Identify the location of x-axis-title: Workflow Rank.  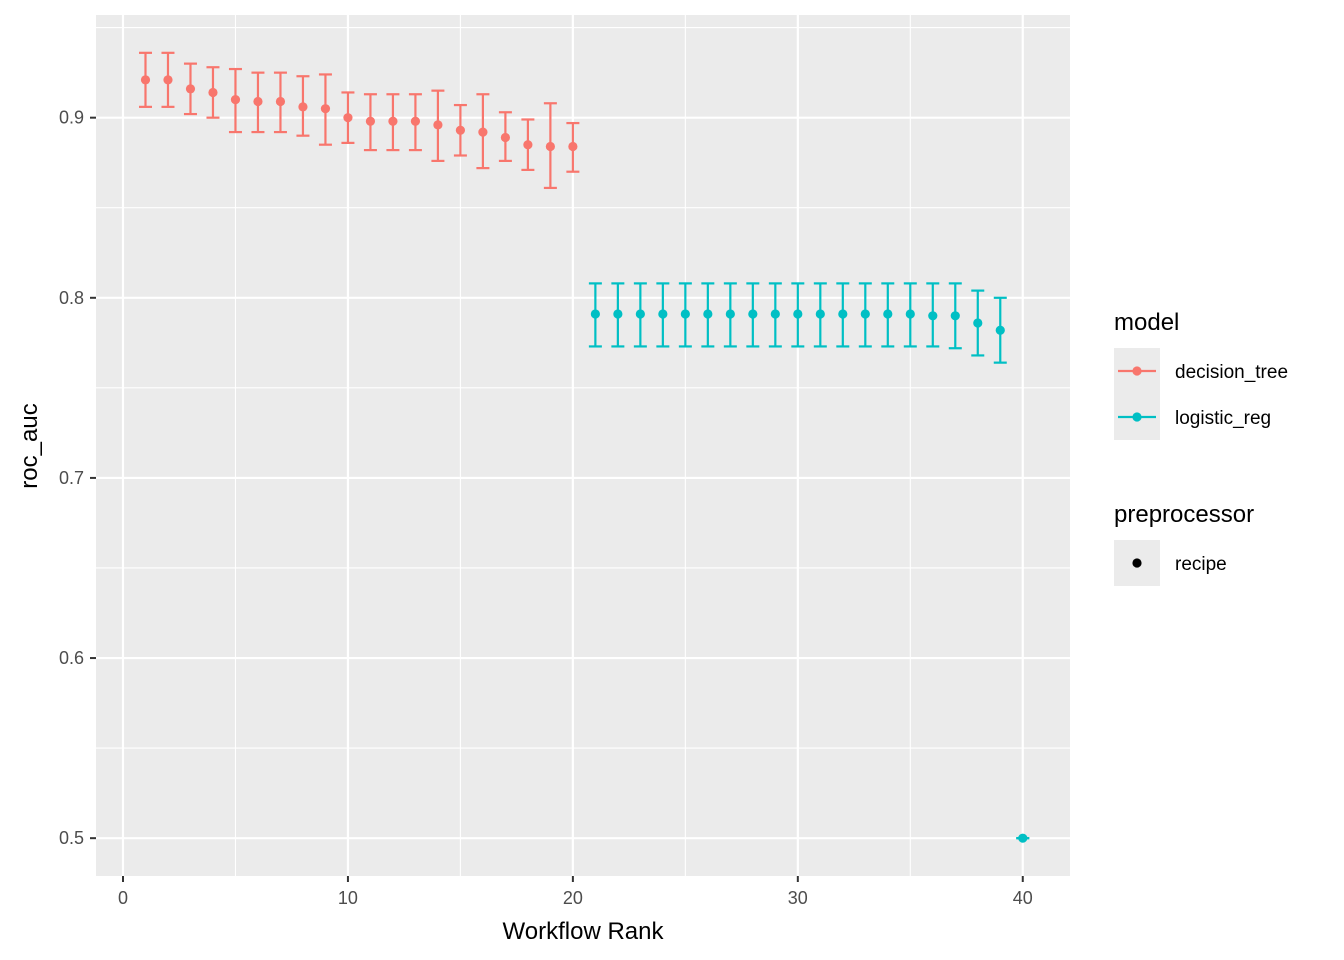
(584, 931).